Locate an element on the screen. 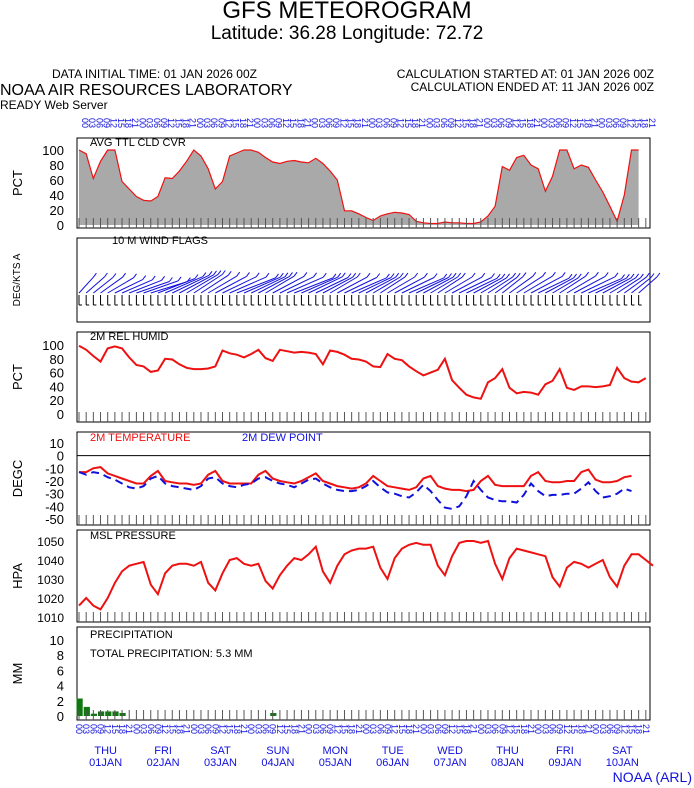 The height and width of the screenshot is (788, 694). lat-lon-label: Latitude: 36.28 Longitude: 72.72 is located at coordinates (347, 33).